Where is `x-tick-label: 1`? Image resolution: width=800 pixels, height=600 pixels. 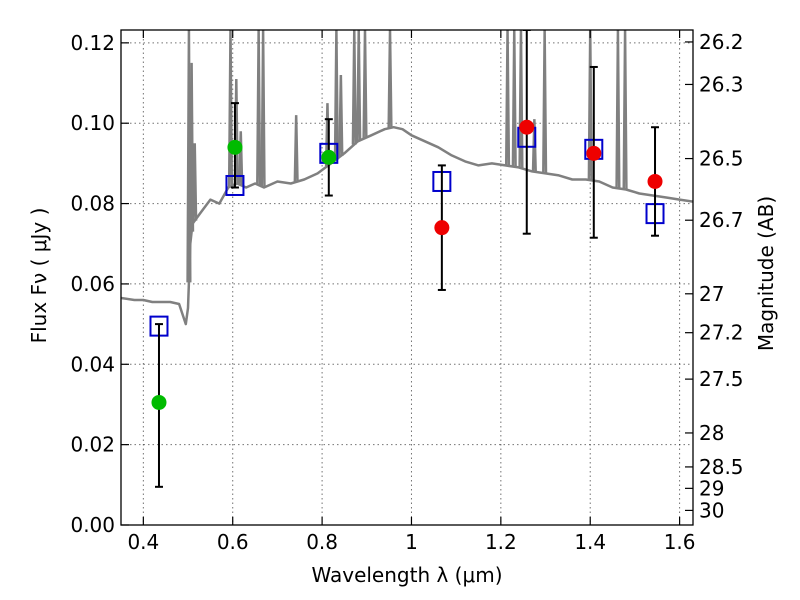
x-tick-label: 1 is located at coordinates (411, 542).